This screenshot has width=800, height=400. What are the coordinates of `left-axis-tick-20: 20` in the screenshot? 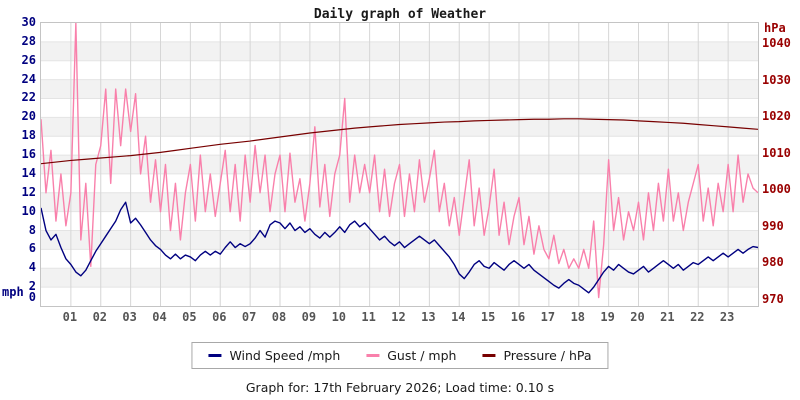 It's located at (28, 116).